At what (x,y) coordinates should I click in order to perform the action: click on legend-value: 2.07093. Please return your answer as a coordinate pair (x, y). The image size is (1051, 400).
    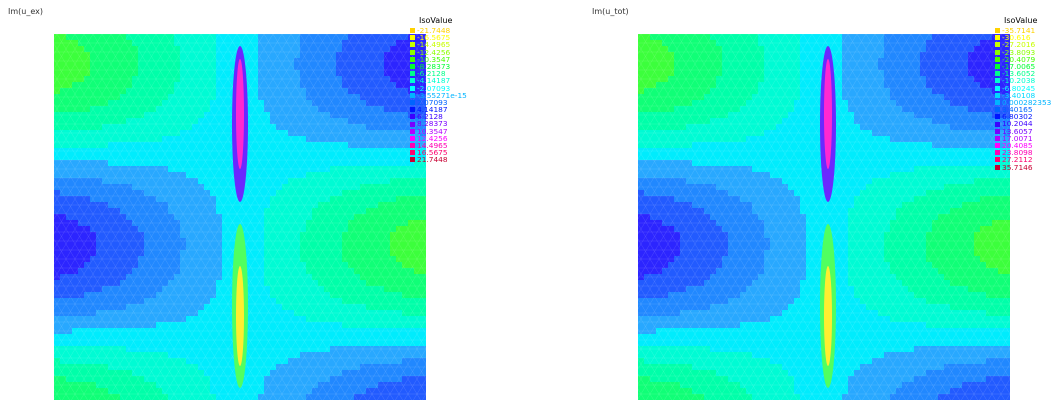
    Looking at the image, I should click on (432, 102).